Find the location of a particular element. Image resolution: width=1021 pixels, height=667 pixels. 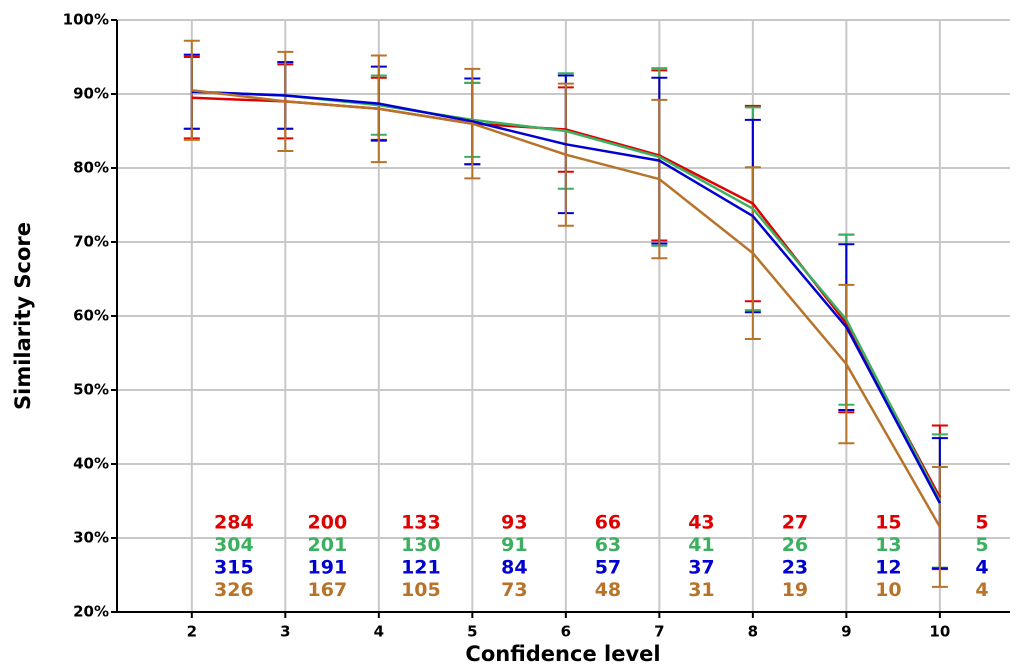

y-tick-label: 30% is located at coordinates (91, 538).